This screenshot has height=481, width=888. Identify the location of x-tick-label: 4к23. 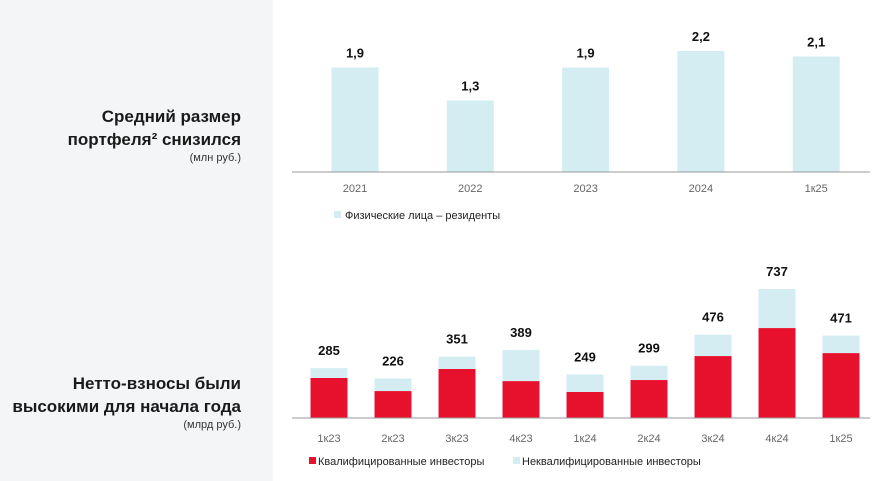
(520, 439).